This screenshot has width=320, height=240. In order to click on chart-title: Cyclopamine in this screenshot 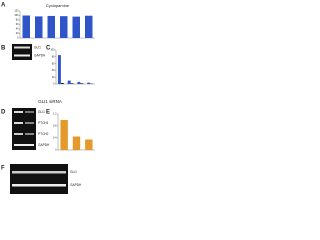, I will do `click(58, 5)`.